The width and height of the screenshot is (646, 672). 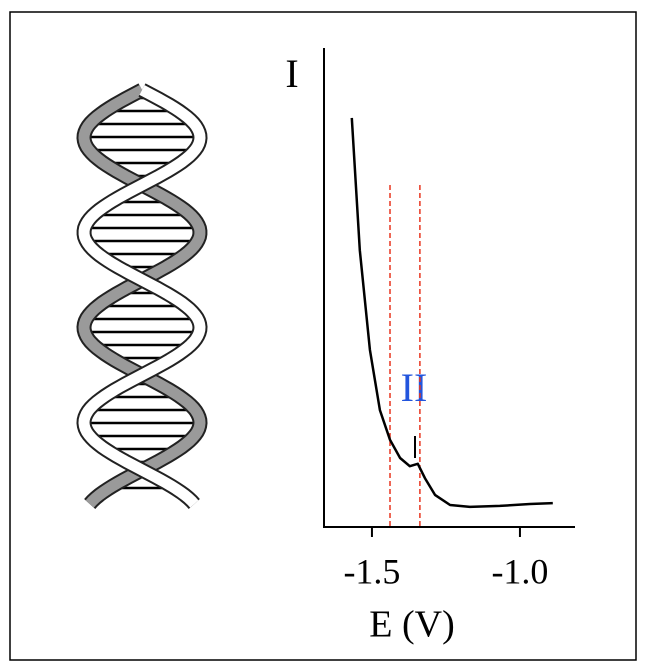 I want to click on dna-illustration, so click(x=142, y=296).